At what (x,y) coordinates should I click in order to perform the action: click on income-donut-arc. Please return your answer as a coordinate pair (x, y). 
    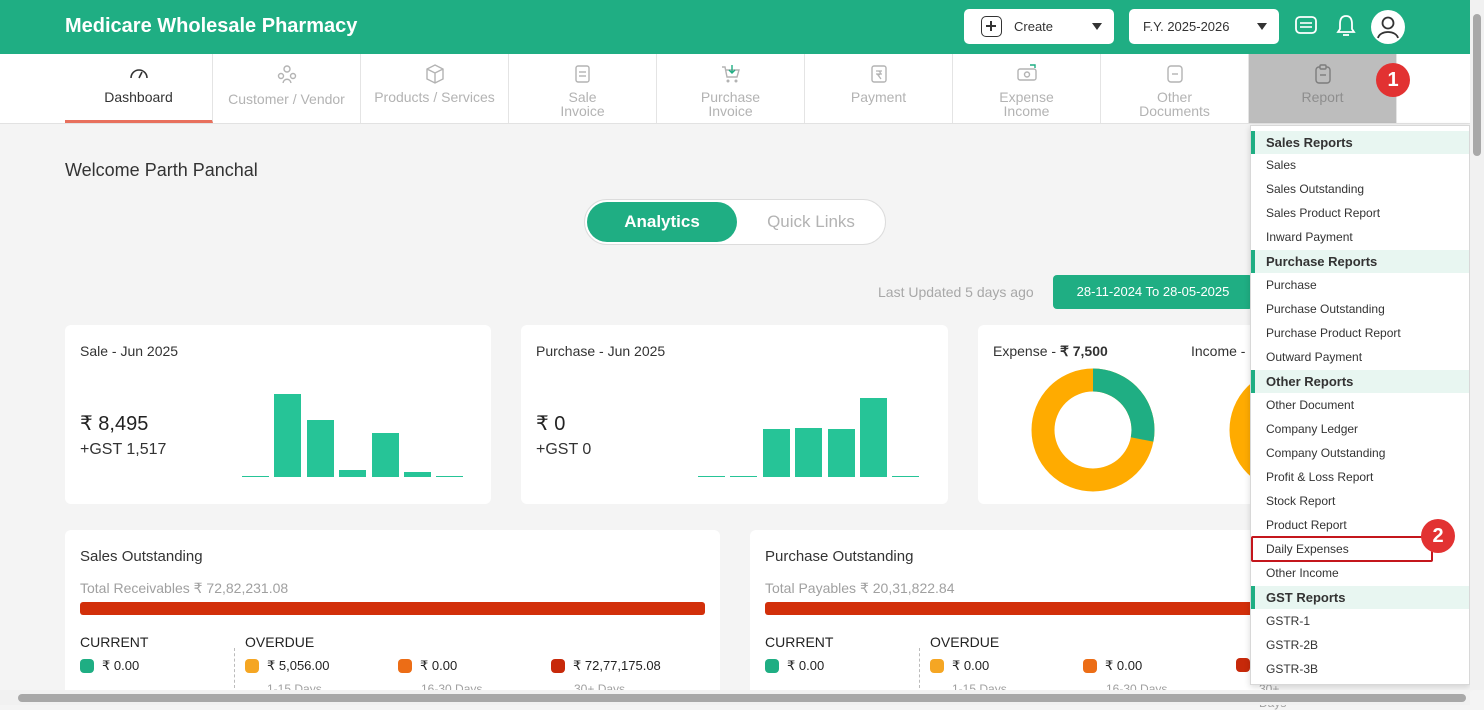
    Looking at the image, I should click on (1248, 430).